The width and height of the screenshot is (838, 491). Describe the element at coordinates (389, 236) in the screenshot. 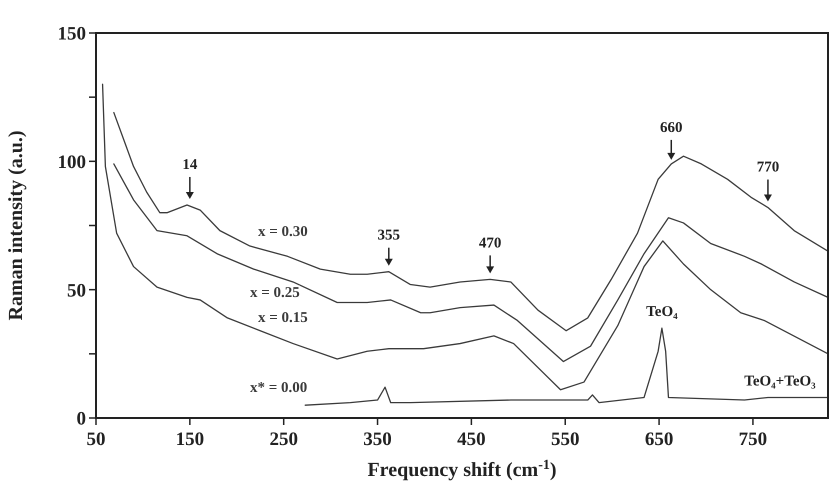

I see `annotation: 355` at that location.